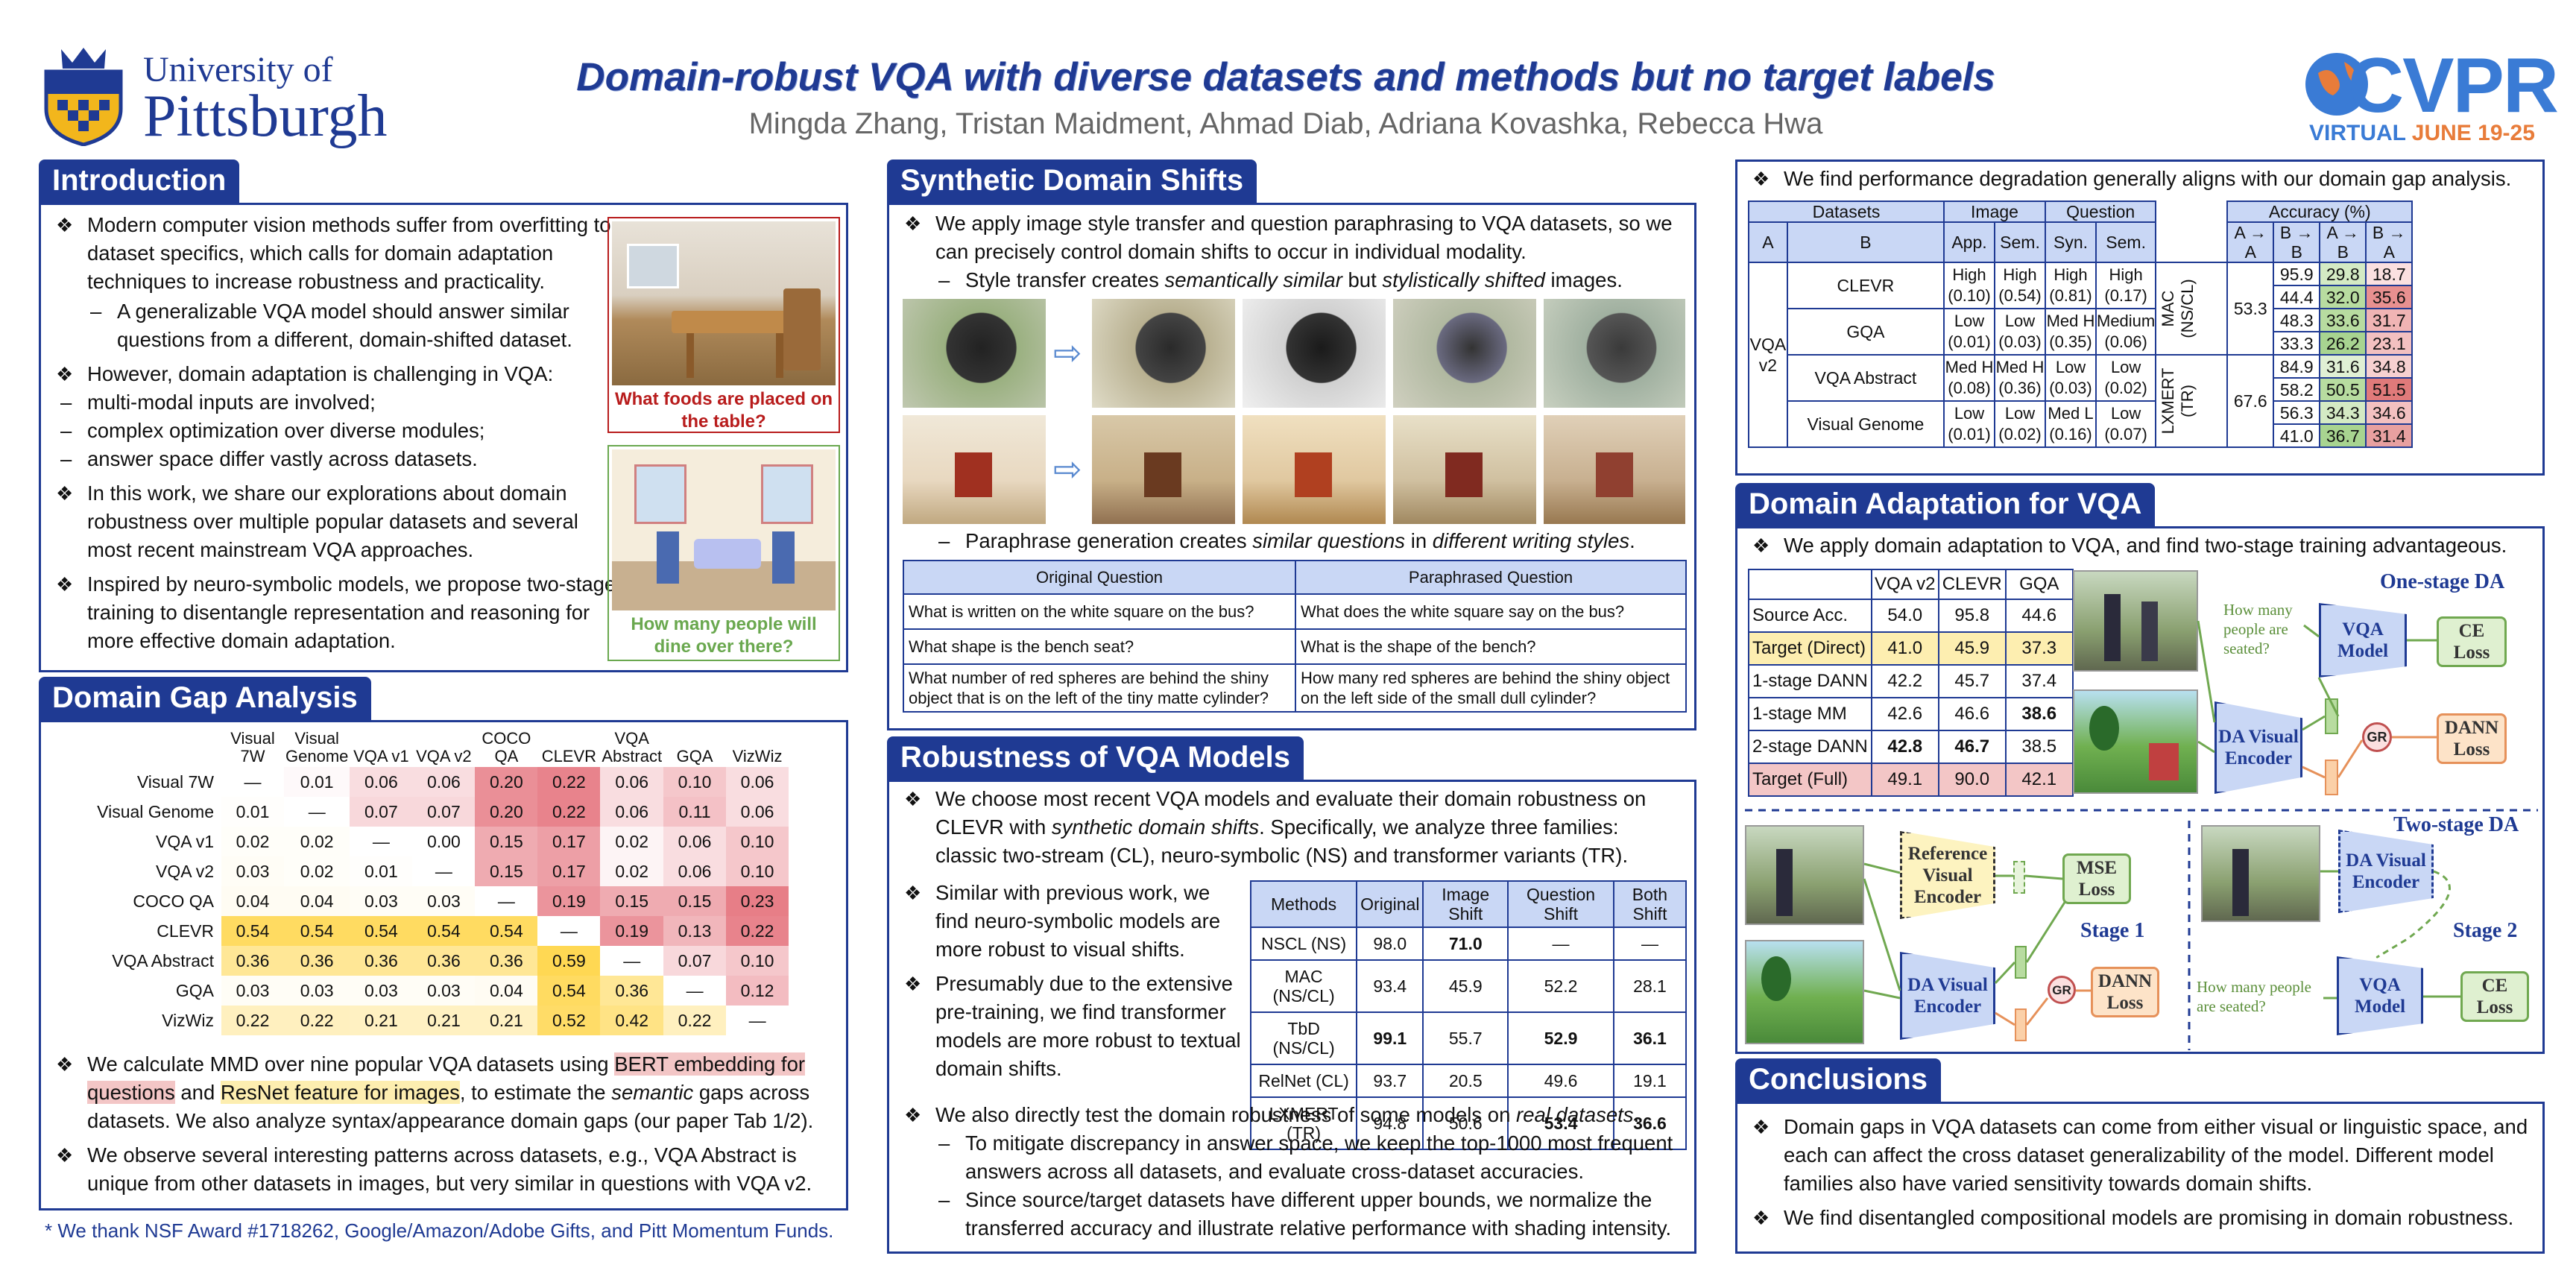  Describe the element at coordinates (506, 812) in the screenshot. I see `gap-cell: 0.20` at that location.